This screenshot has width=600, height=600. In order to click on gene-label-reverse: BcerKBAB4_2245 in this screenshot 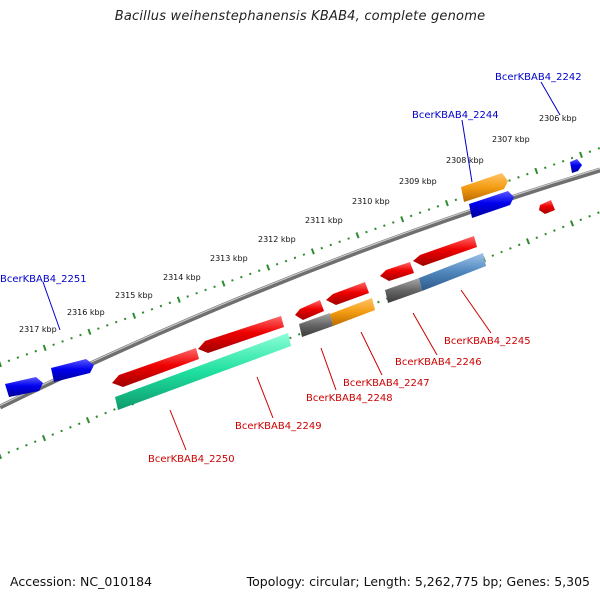, I will do `click(487, 341)`.